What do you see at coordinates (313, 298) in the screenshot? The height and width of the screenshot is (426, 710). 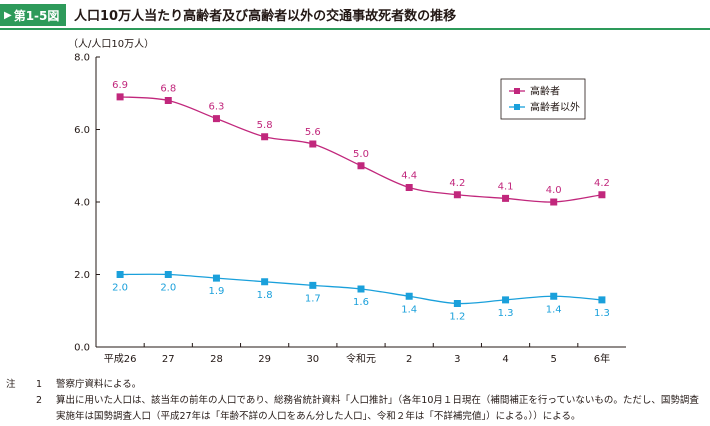 I see `data-label: 1.7` at bounding box center [313, 298].